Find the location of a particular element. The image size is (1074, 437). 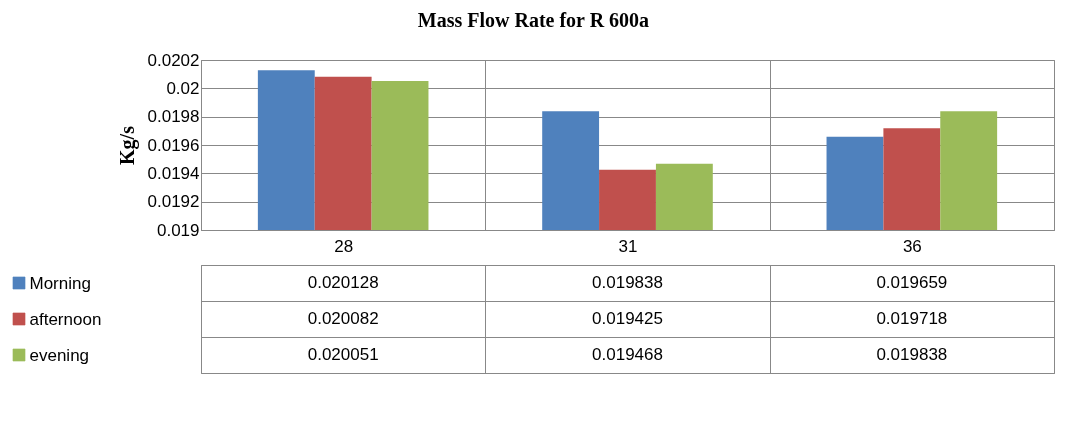

x-tick-label: 28 is located at coordinates (344, 246).